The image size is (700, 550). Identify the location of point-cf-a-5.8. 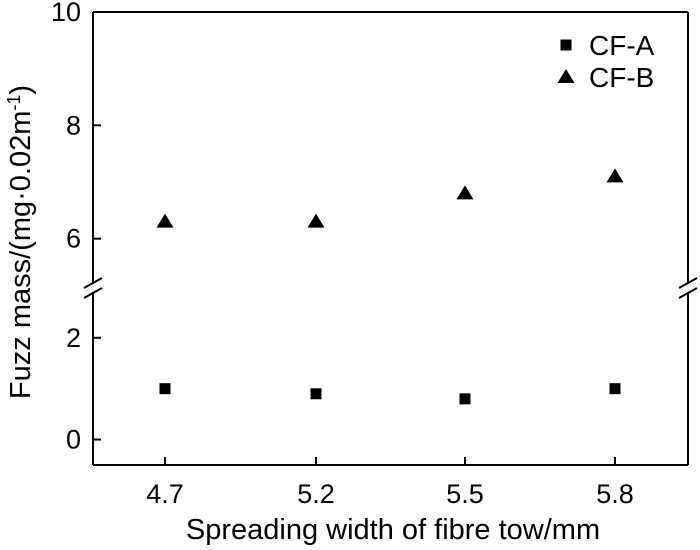
(615, 389).